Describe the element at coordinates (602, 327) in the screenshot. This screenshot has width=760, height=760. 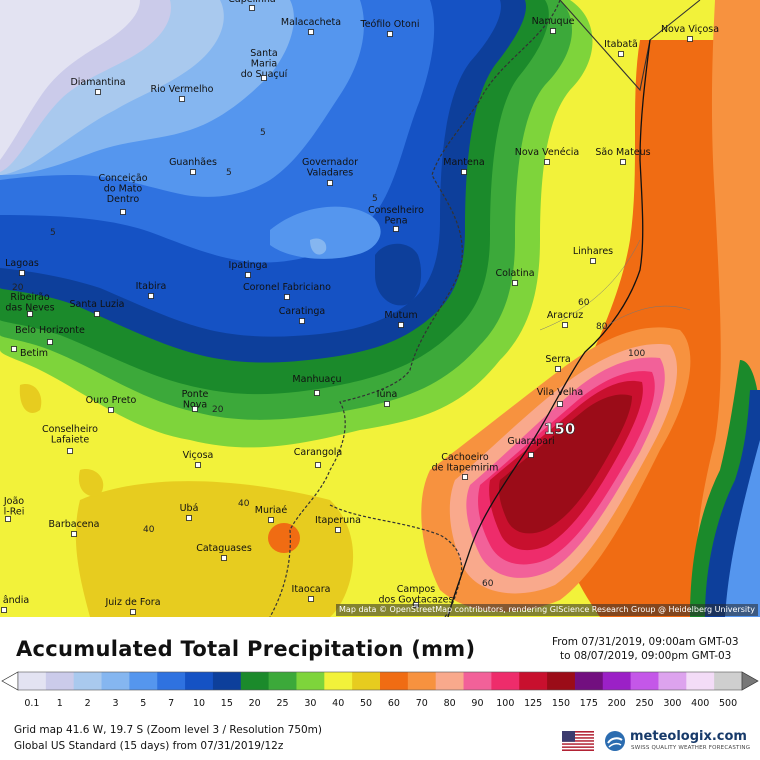
I see `contour-label: 80` at that location.